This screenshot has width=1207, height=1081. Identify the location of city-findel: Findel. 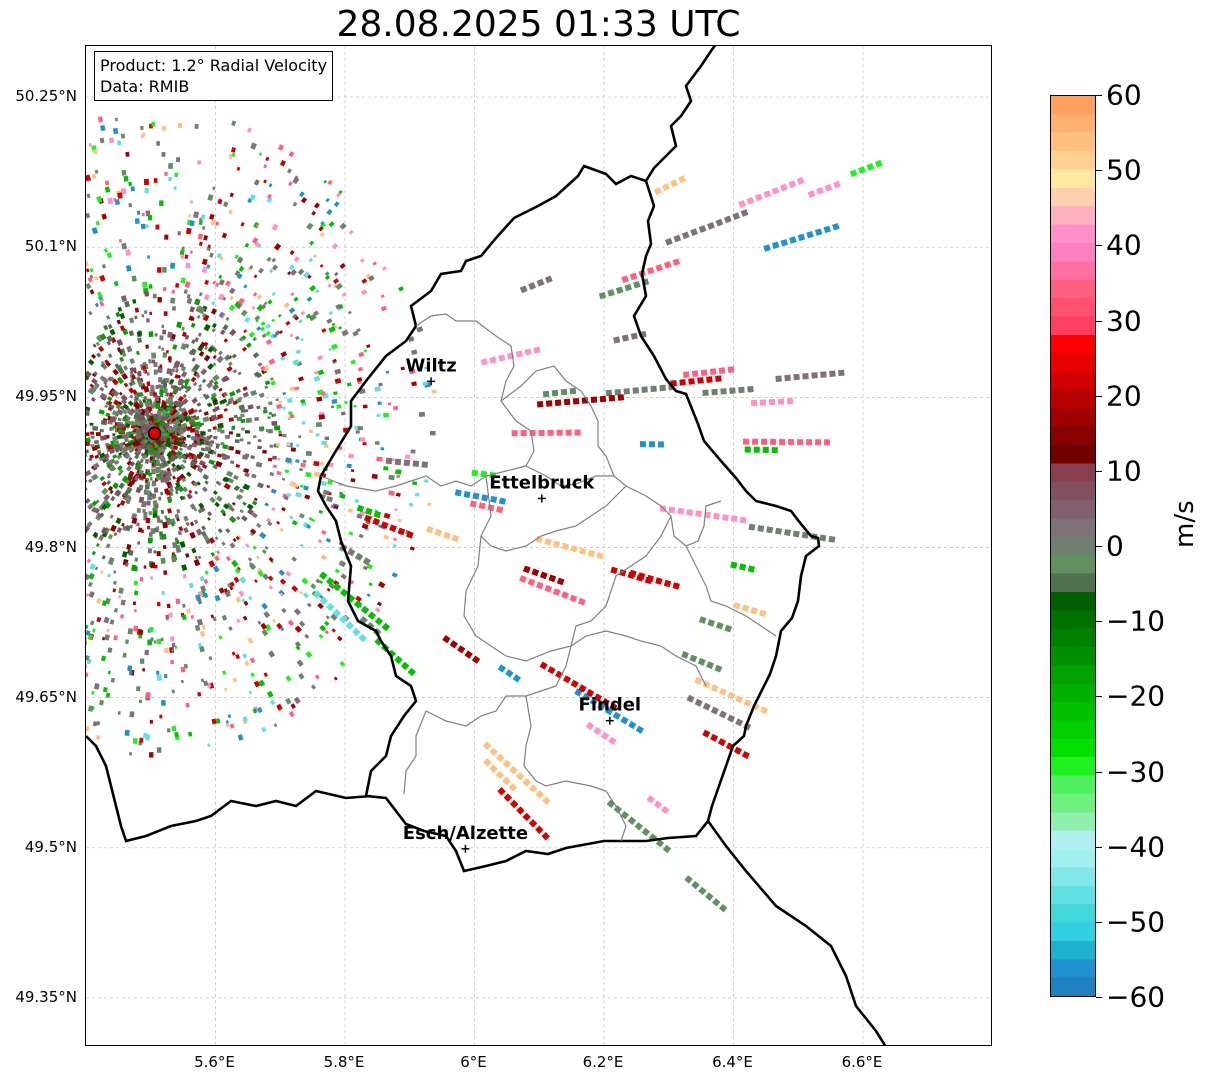
(610, 710).